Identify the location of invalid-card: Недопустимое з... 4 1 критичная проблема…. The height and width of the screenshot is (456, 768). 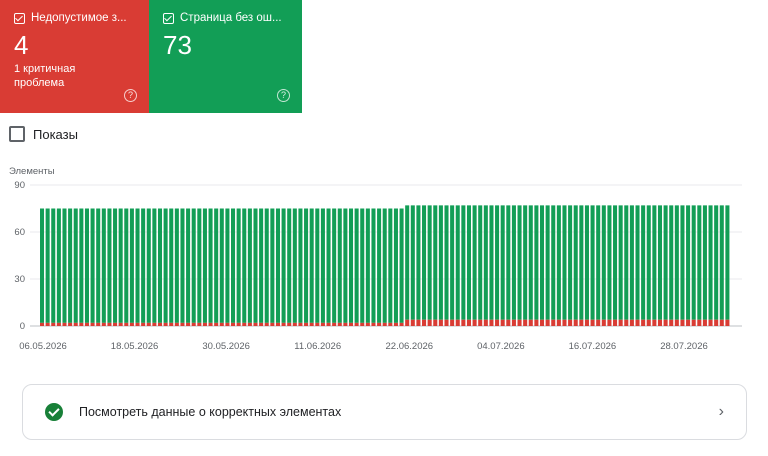
(74, 56).